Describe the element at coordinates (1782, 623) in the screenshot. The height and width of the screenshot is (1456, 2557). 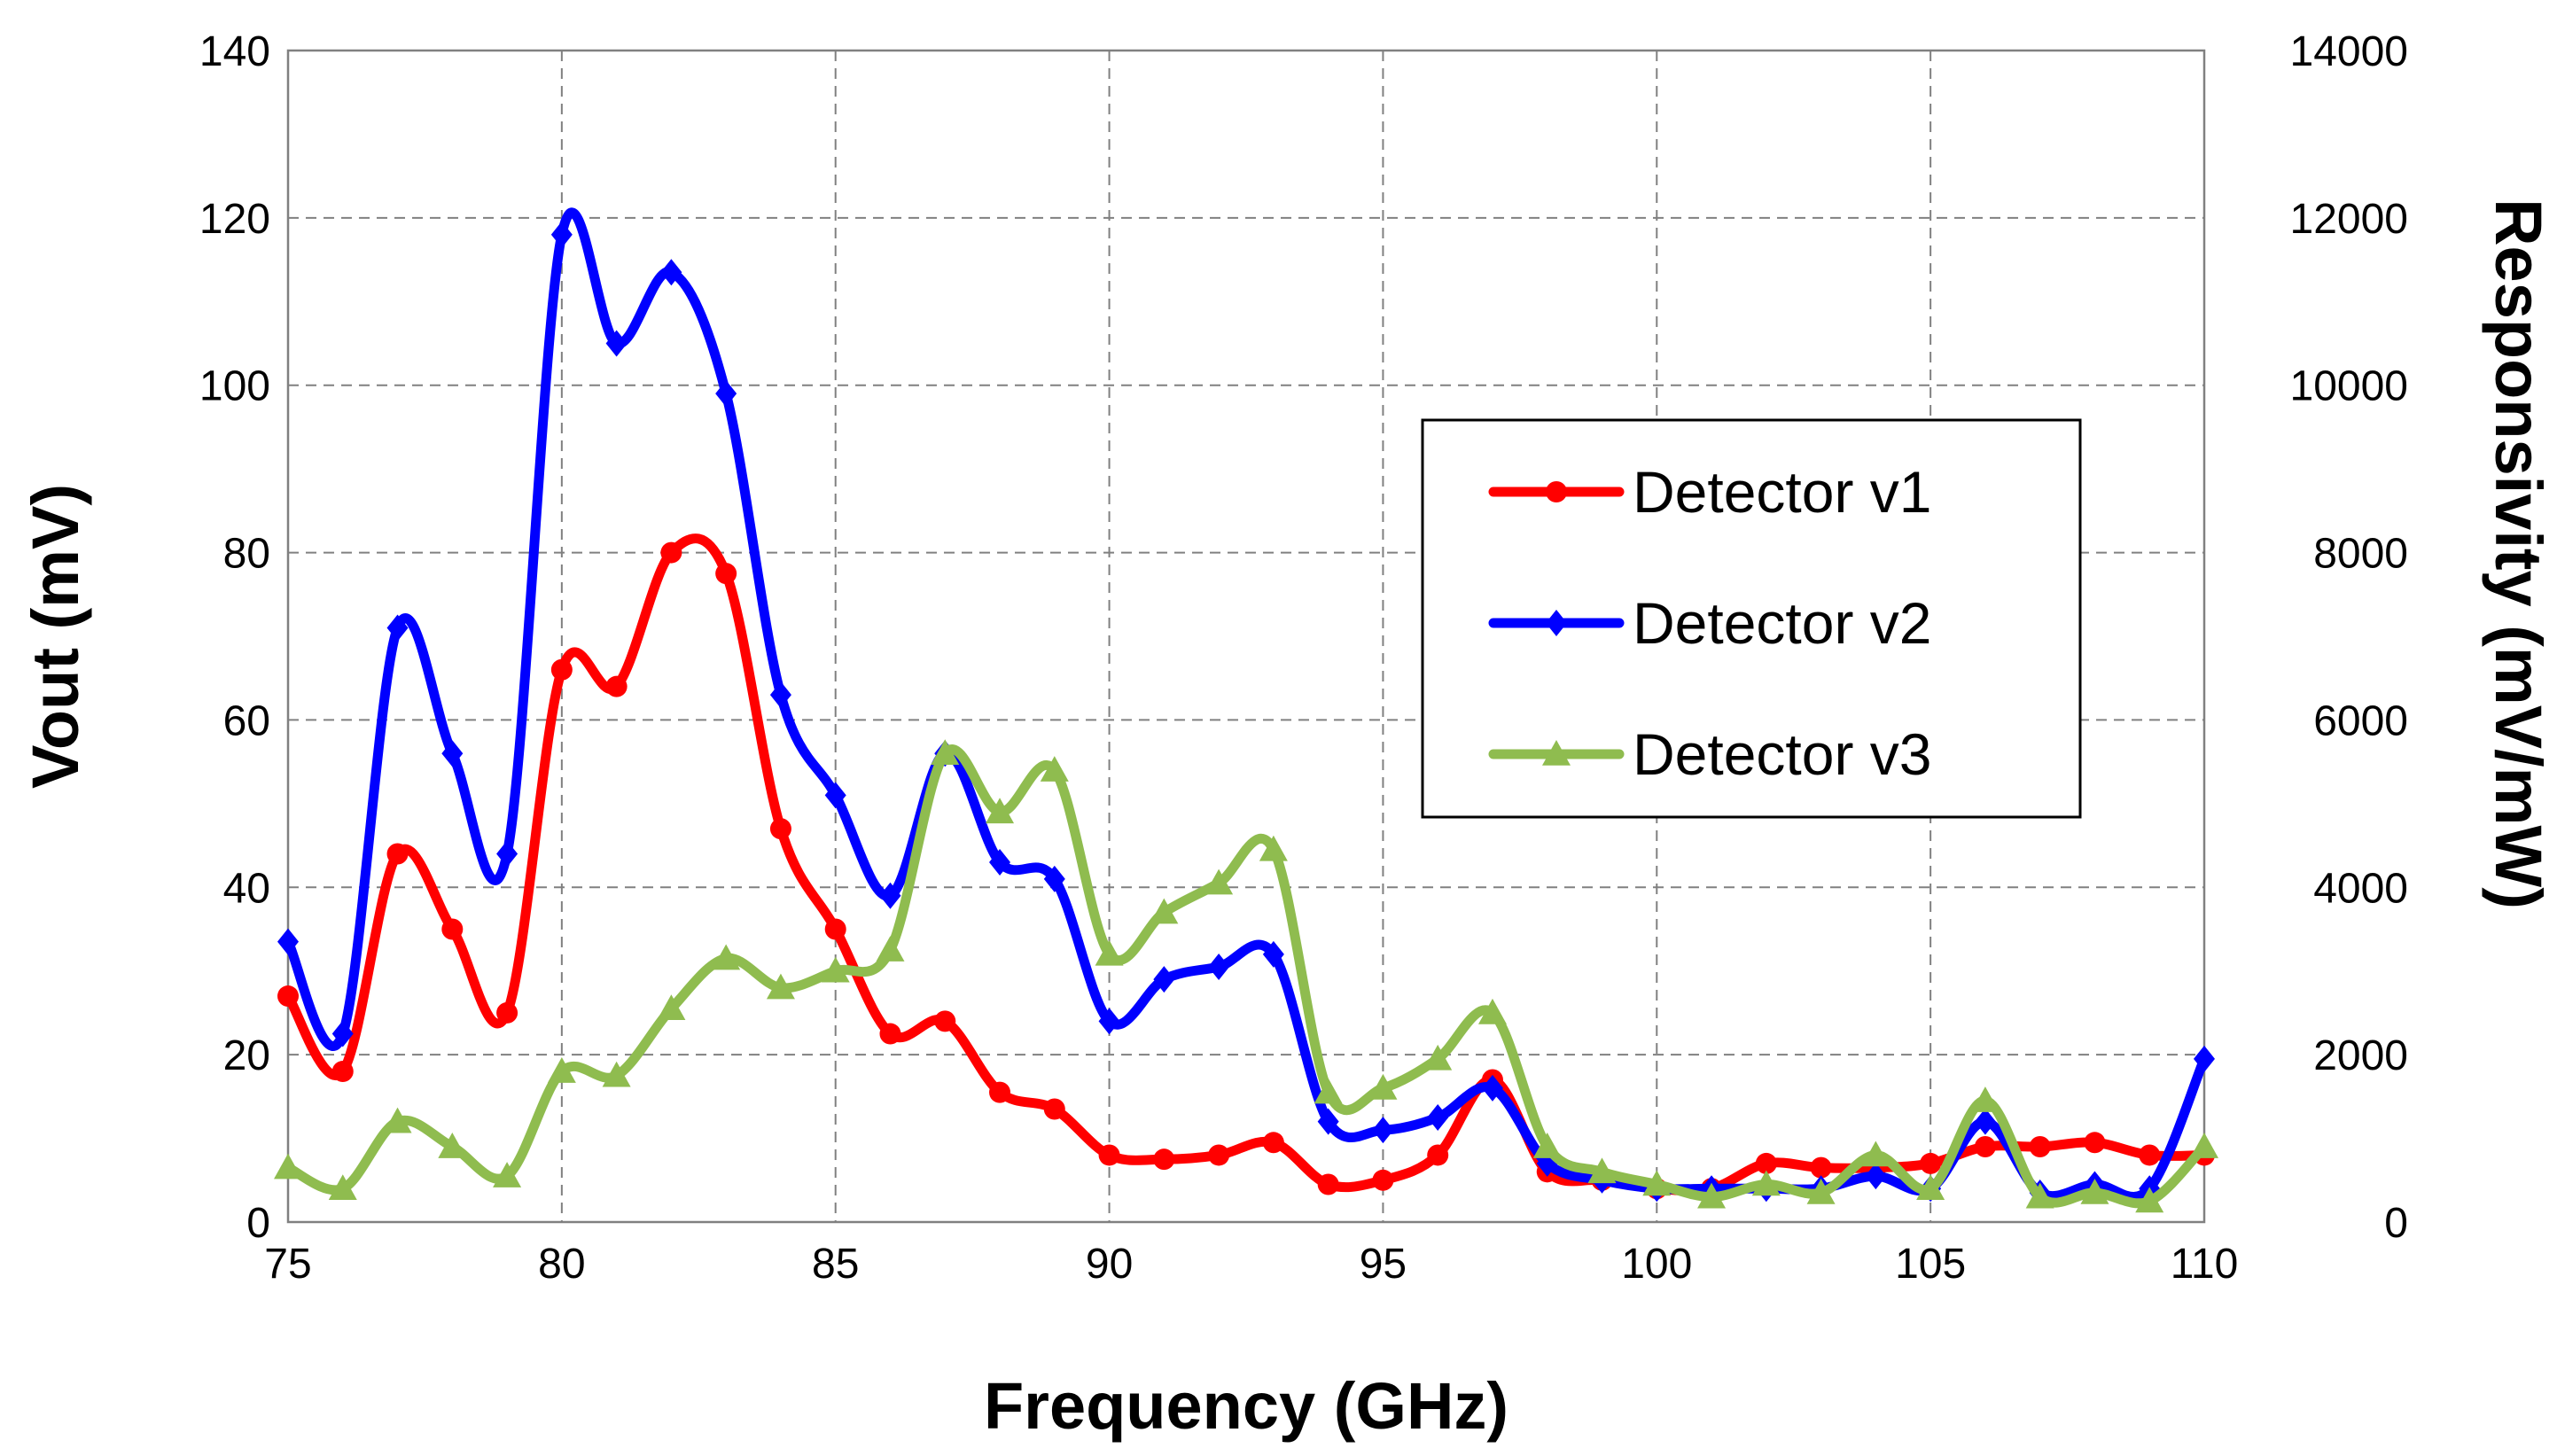
I see `legend-entry-2-label: Detector v2` at that location.